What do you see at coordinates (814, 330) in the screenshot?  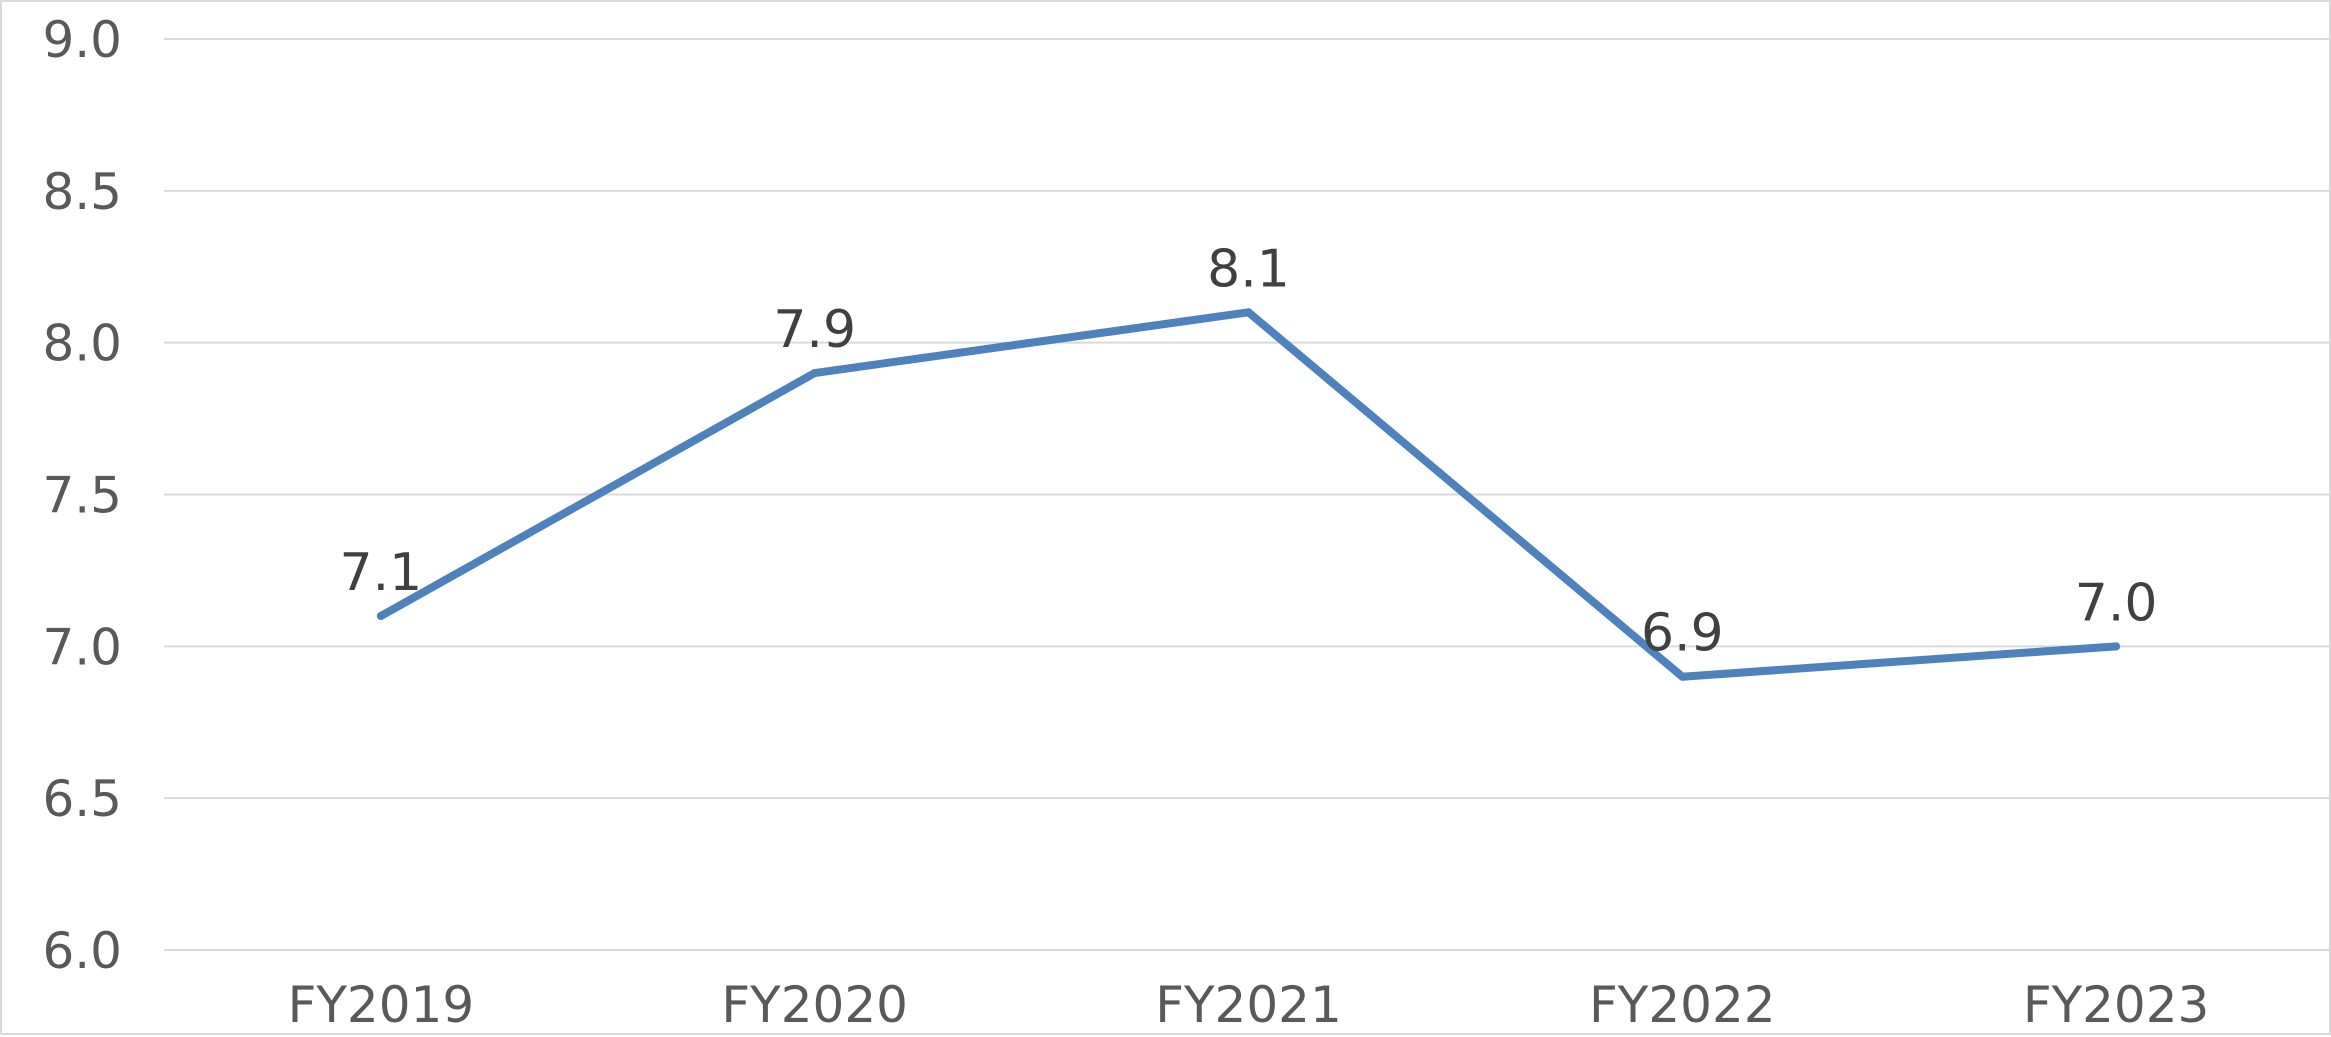 I see `data-label: 7.9` at bounding box center [814, 330].